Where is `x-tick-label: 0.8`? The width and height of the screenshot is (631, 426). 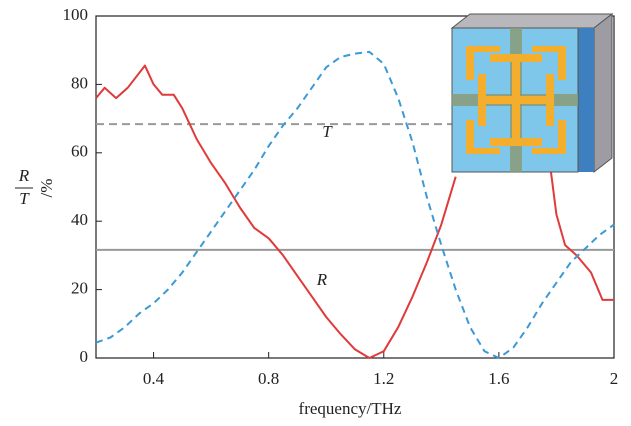 x-tick-label: 0.8 is located at coordinates (268, 378).